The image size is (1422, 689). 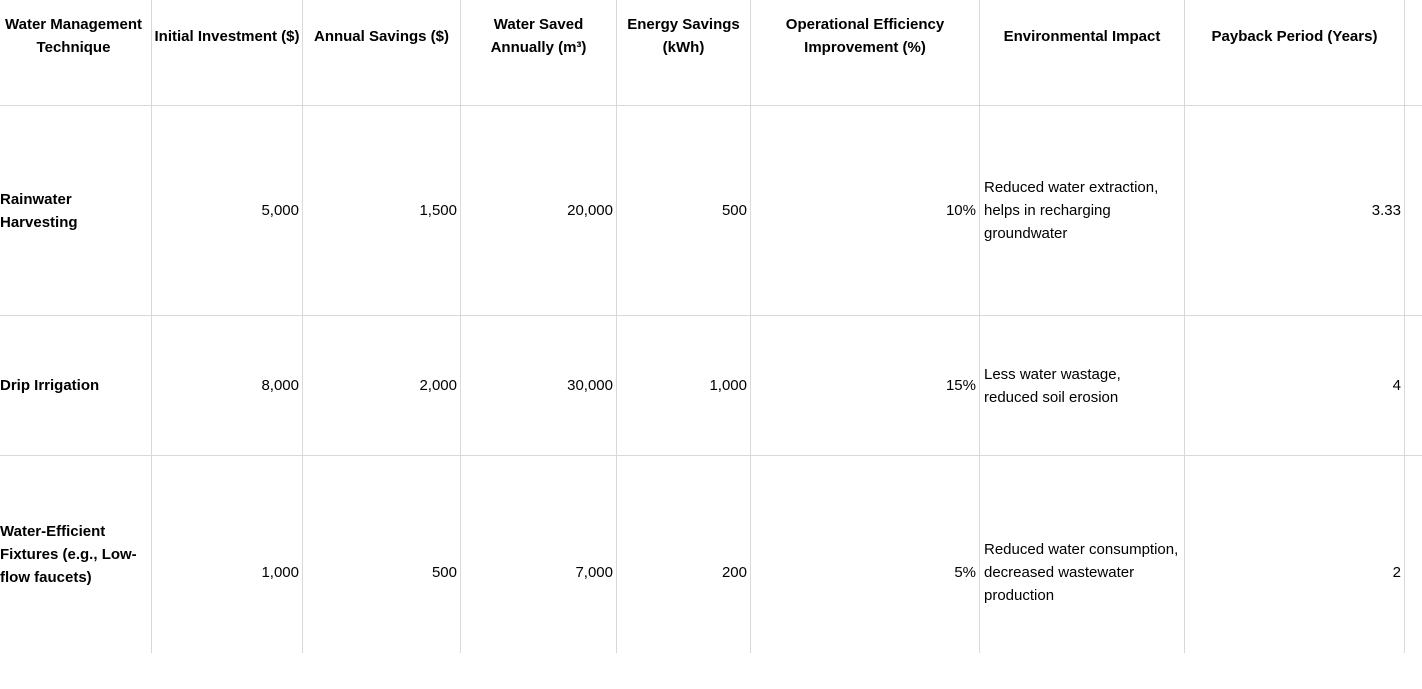 I want to click on cell-payback-period: 4, so click(x=1396, y=385).